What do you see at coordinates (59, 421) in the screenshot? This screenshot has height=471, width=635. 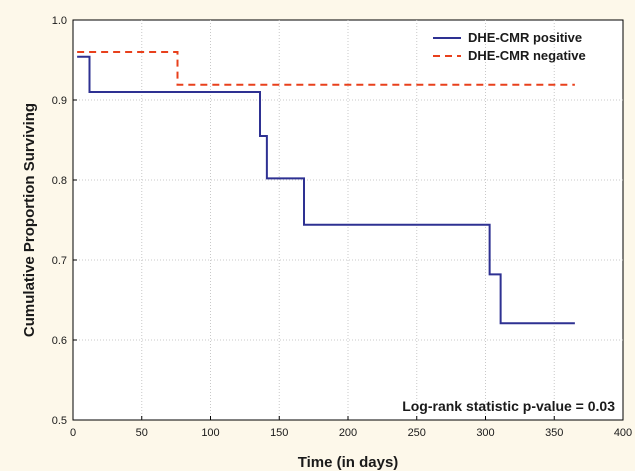 I see `y-tick-label: 0.5` at bounding box center [59, 421].